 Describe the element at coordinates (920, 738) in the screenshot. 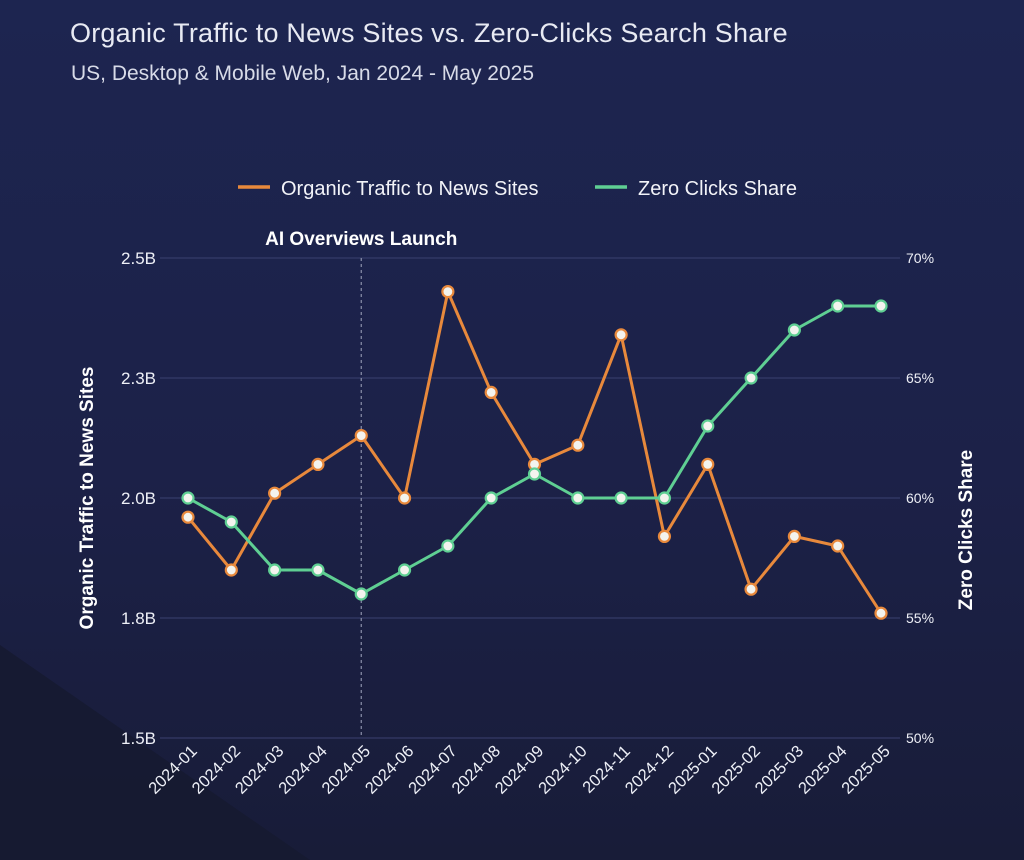

I see `y-right-tick-label: 50%` at that location.